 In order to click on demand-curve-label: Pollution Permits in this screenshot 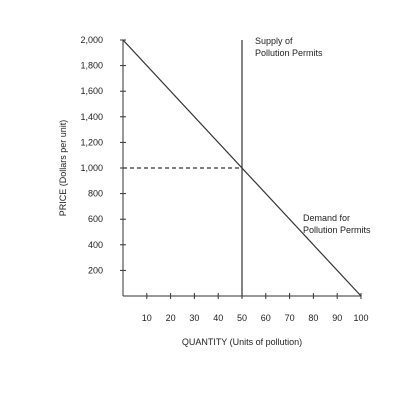, I will do `click(337, 230)`.